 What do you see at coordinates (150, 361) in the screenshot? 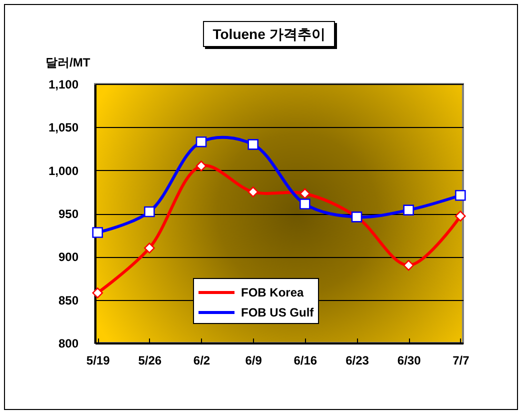
I see `x-tick-label: 5/26` at bounding box center [150, 361].